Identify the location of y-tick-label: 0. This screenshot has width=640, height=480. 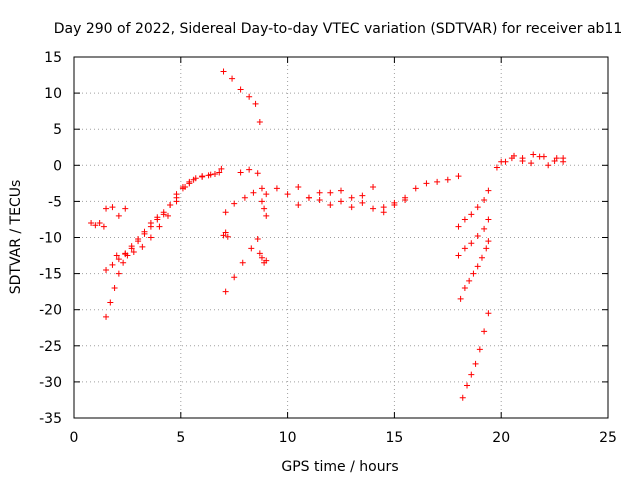
(57, 166).